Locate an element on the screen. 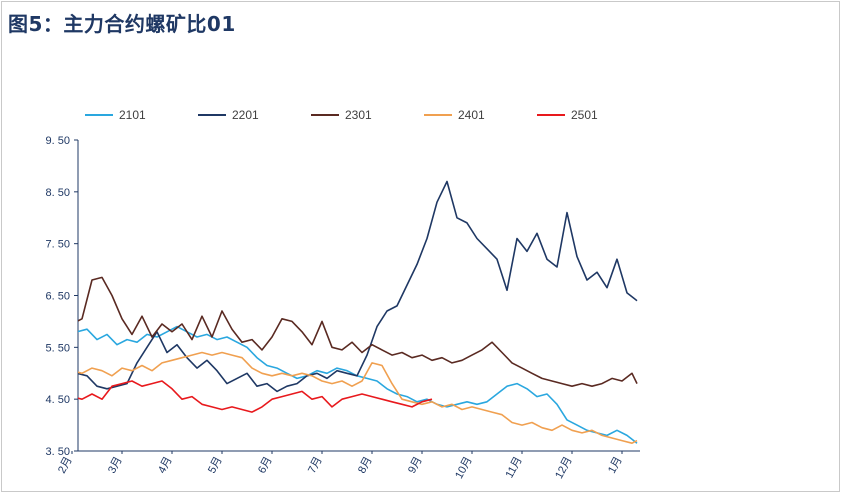 This screenshot has width=843, height=495. x-tick-label: 8月 is located at coordinates (365, 465).